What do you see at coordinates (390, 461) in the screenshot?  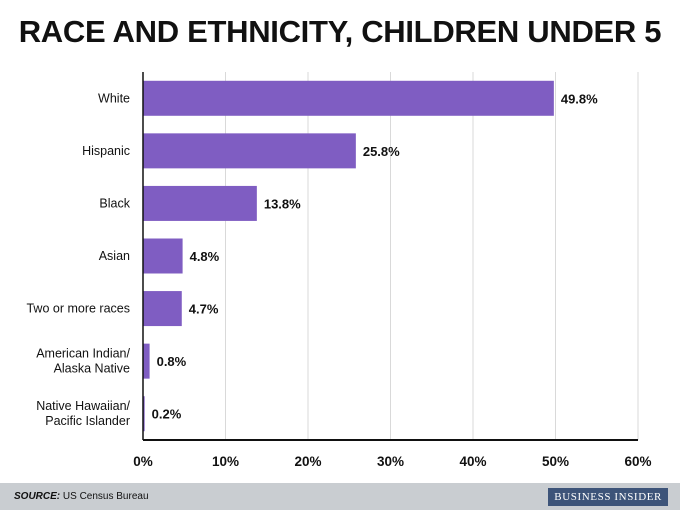 I see `x-tick-label: 30%` at bounding box center [390, 461].